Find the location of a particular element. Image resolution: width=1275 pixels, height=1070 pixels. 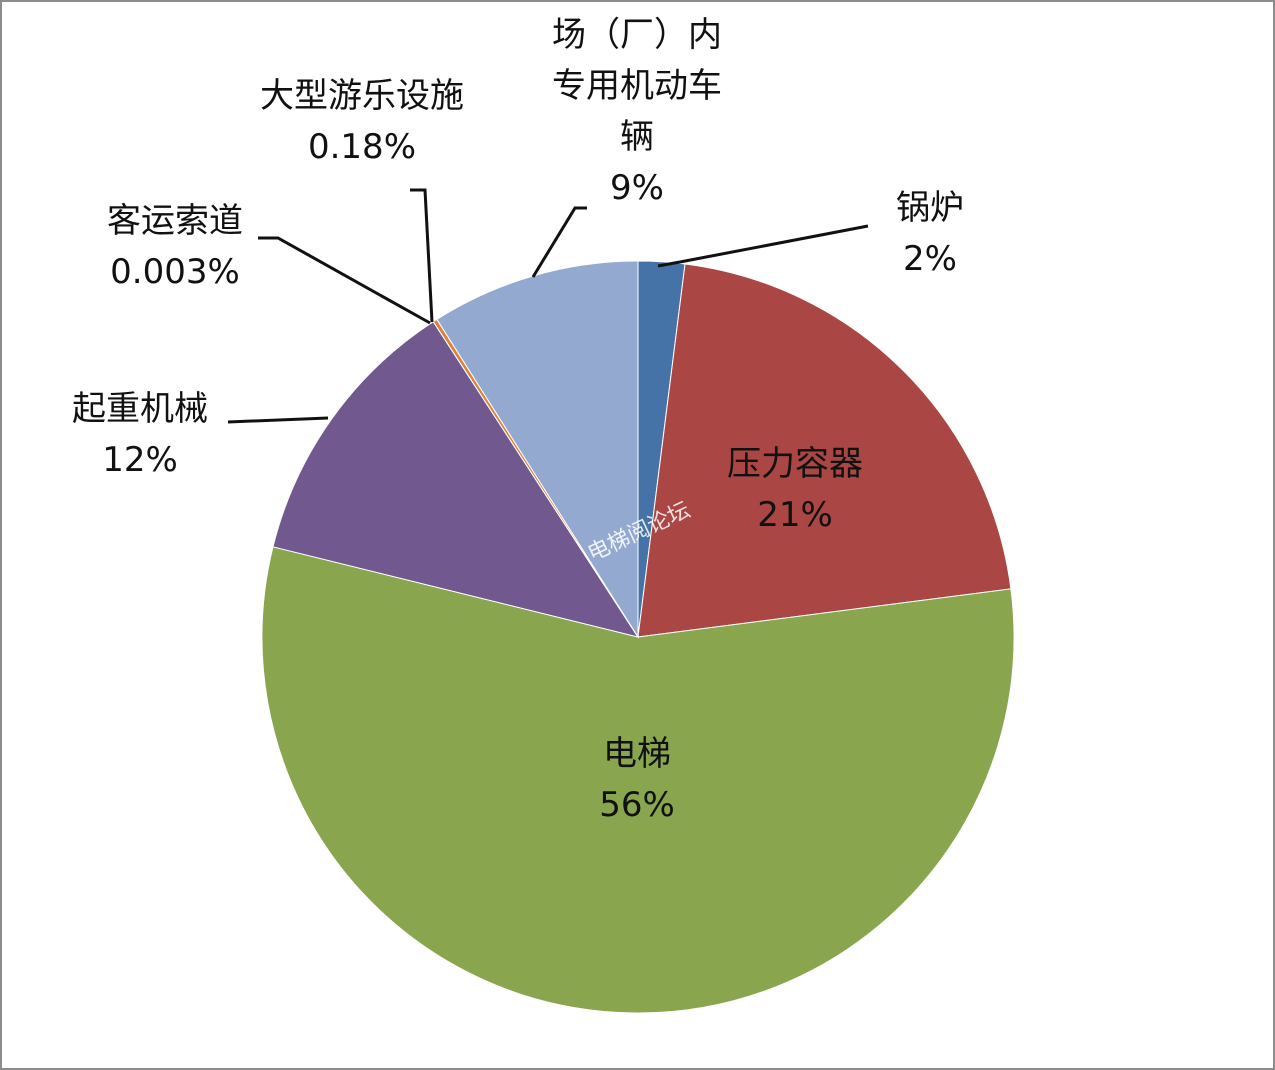

value-label: 56% is located at coordinates (637, 805).